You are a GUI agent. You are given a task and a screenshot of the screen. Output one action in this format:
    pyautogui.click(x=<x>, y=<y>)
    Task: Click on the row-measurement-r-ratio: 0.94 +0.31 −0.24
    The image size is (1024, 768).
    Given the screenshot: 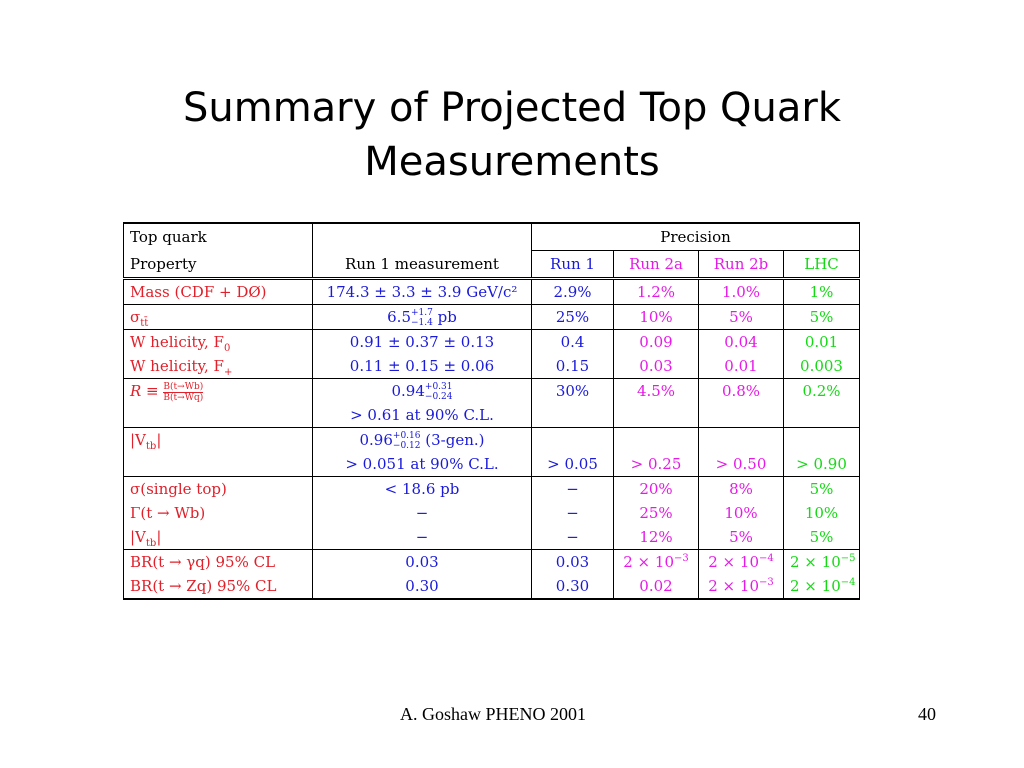 What is the action you would take?
    pyautogui.click(x=422, y=390)
    